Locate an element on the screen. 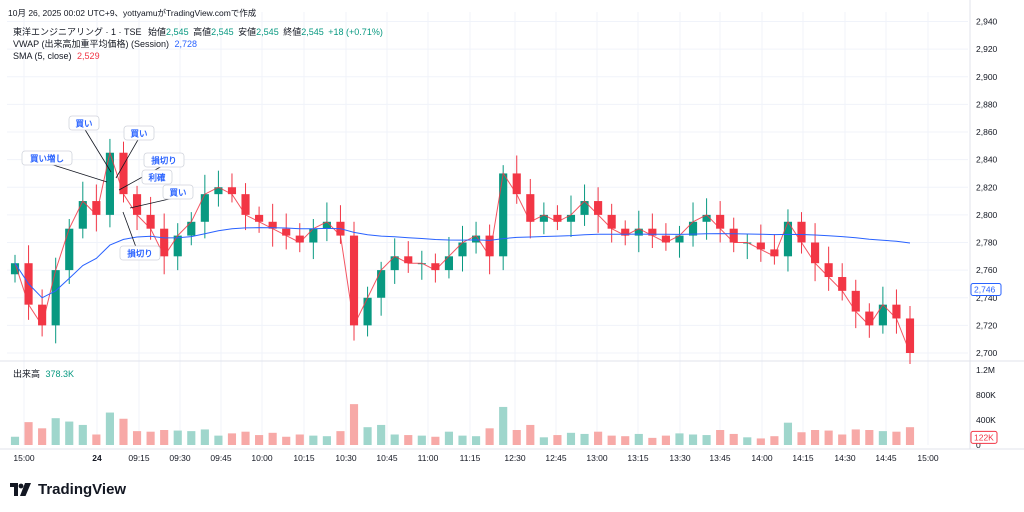  annotation-label: 買い is located at coordinates (177, 193).